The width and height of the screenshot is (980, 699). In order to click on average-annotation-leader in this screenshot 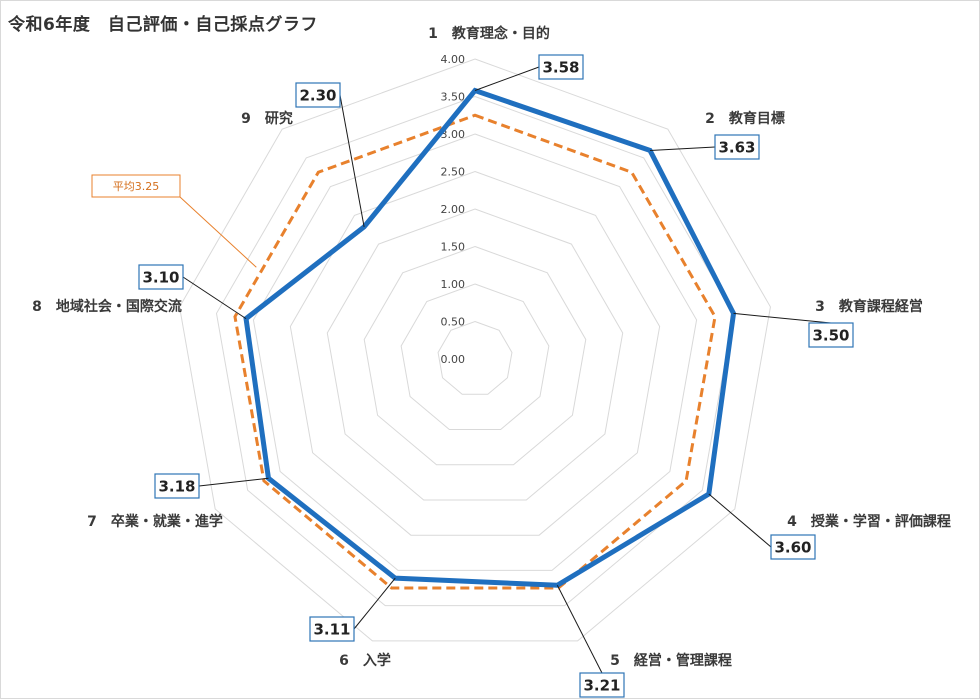, I will do `click(218, 232)`.